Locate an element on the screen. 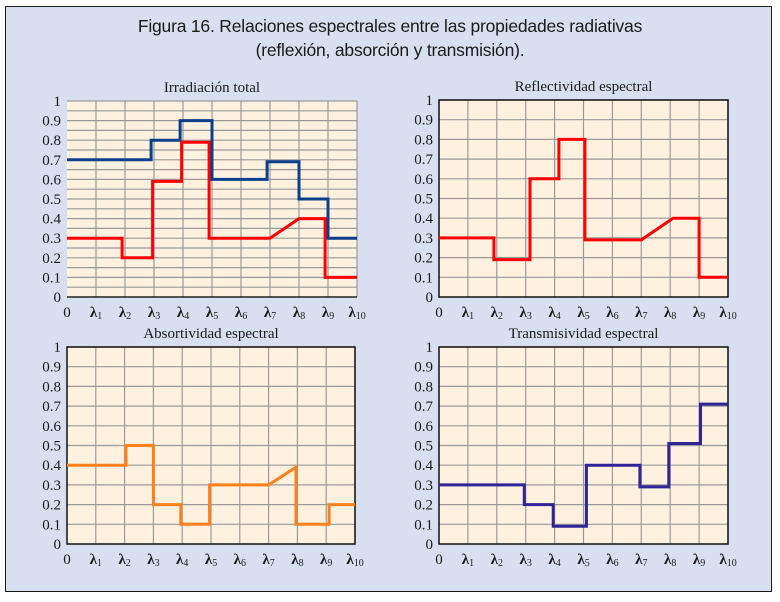  series-line-absorb is located at coordinates (211, 485).